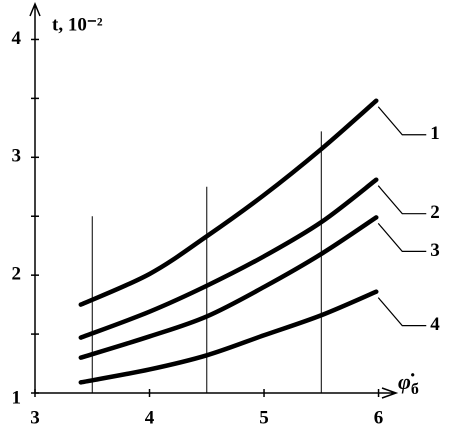 The image size is (460, 442). Describe the element at coordinates (435, 324) in the screenshot. I see `curve-label: 4` at that location.